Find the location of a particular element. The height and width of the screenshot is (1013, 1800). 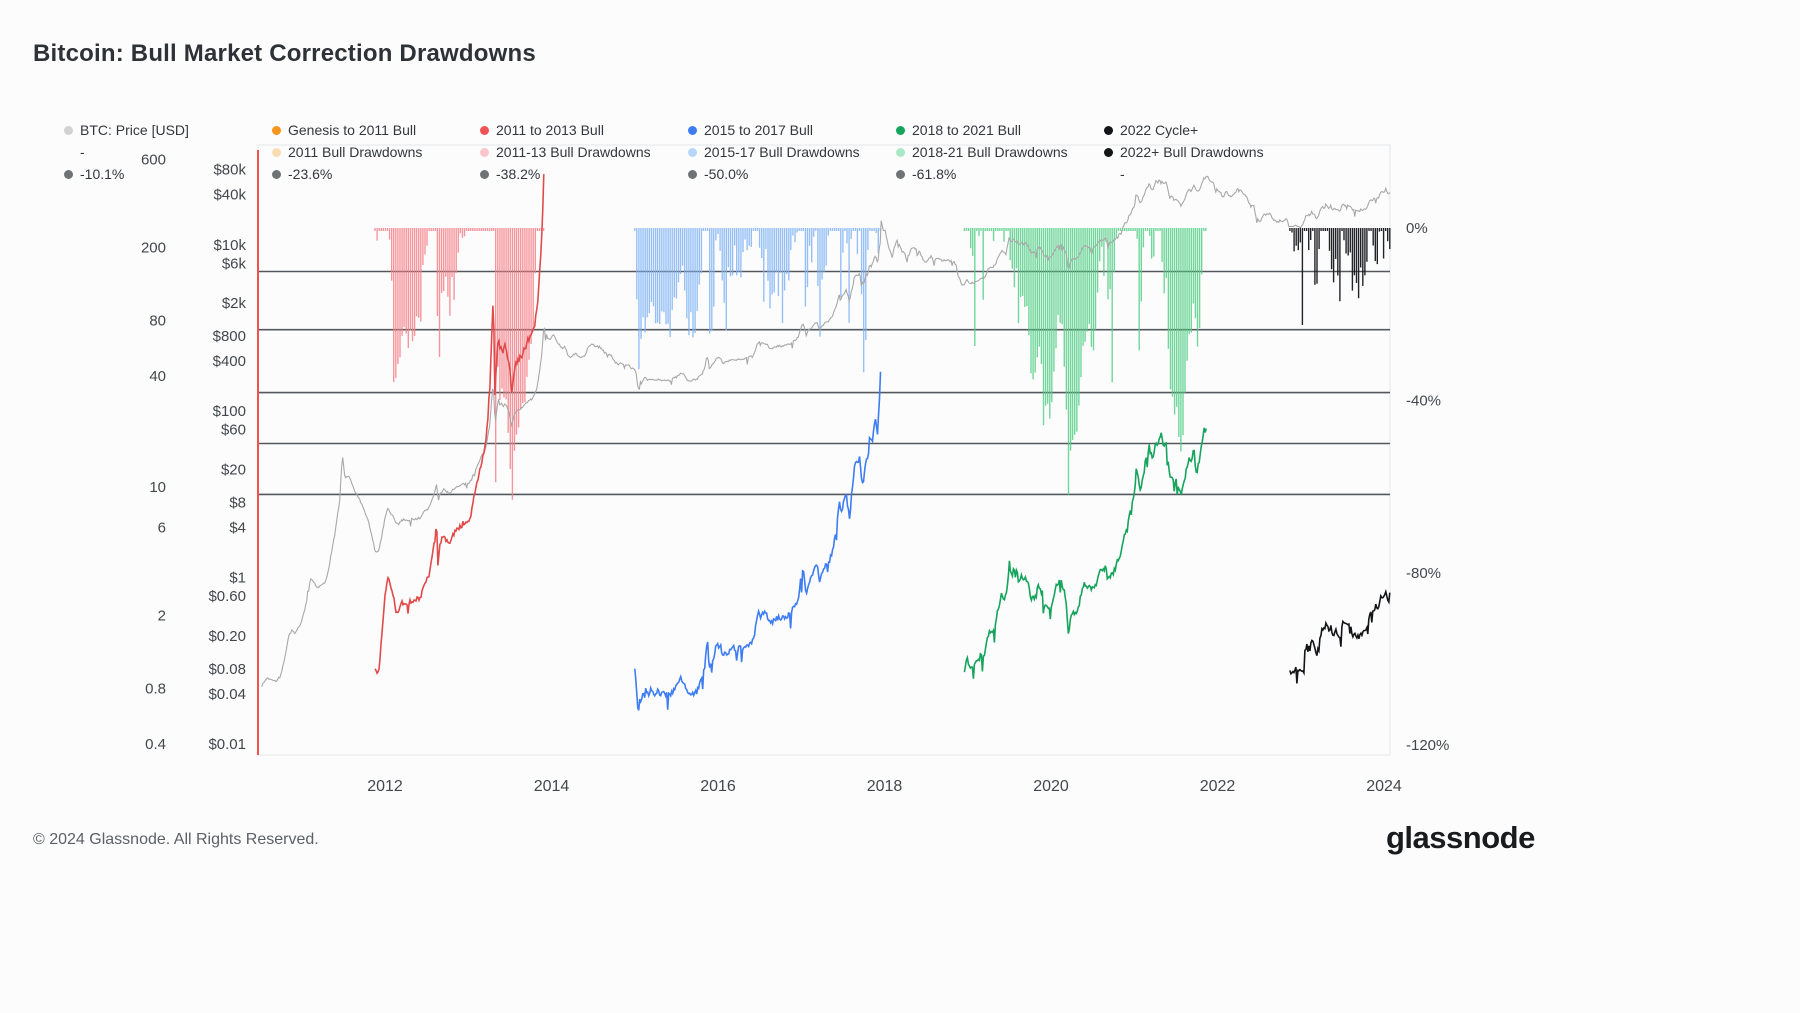

axis-tick-label: $100 is located at coordinates (229, 411).